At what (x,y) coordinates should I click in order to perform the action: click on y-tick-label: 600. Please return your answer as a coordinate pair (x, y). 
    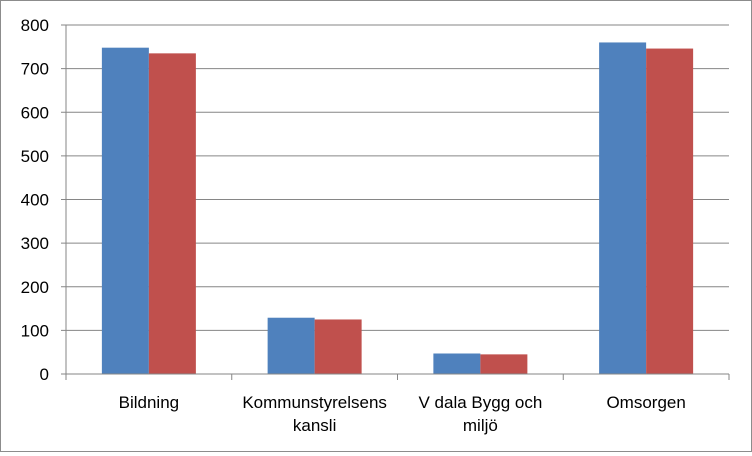
    Looking at the image, I should click on (35, 112).